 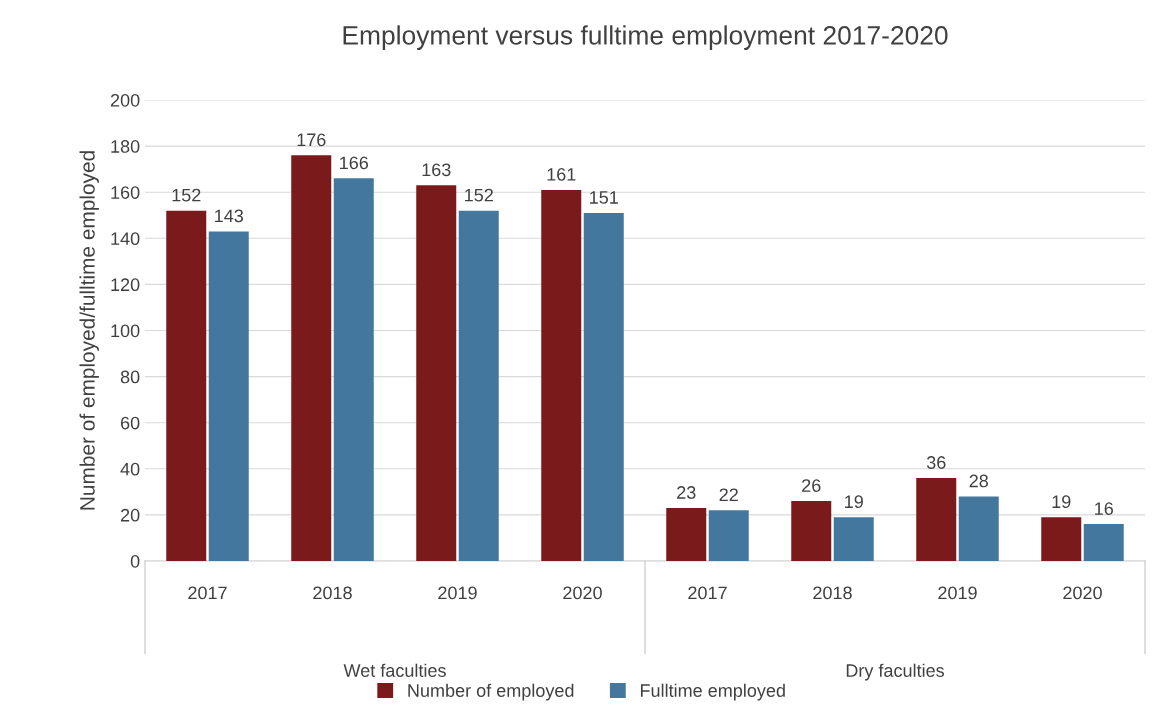 I want to click on data-label: 23, so click(x=686, y=492).